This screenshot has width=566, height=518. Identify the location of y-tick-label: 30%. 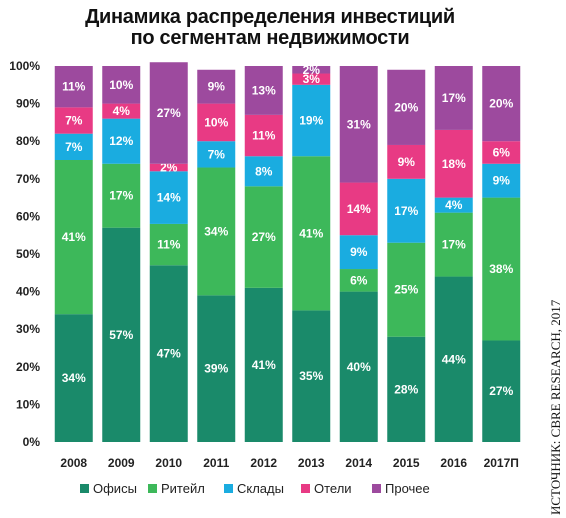
(28, 329).